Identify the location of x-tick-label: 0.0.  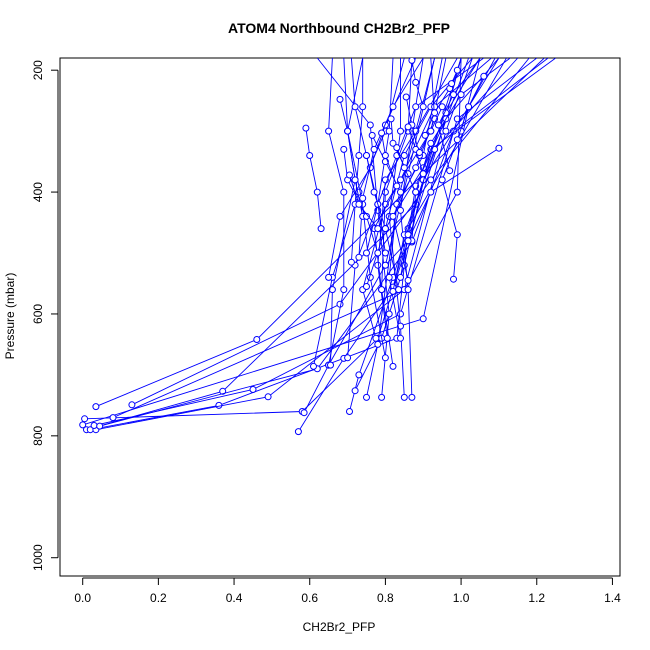
(82, 598).